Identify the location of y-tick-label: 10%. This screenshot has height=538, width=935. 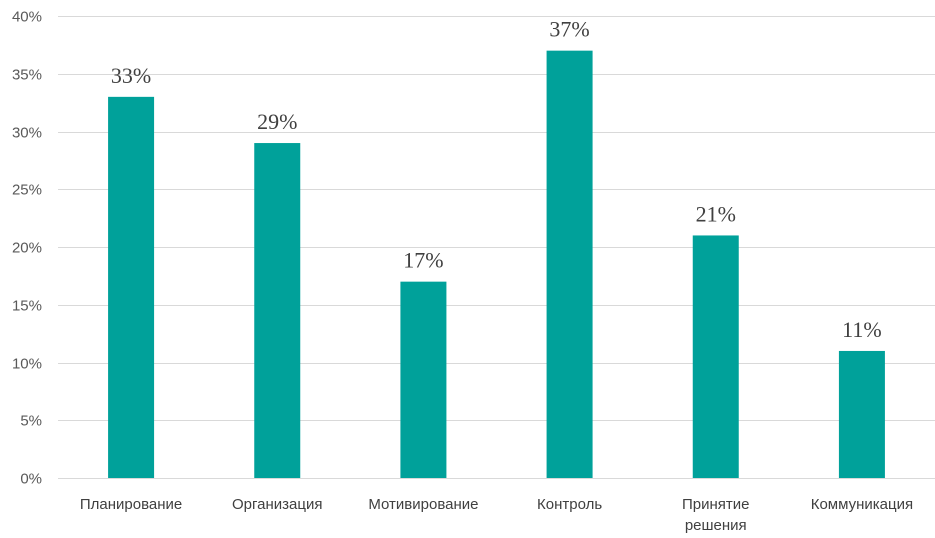
(27, 364).